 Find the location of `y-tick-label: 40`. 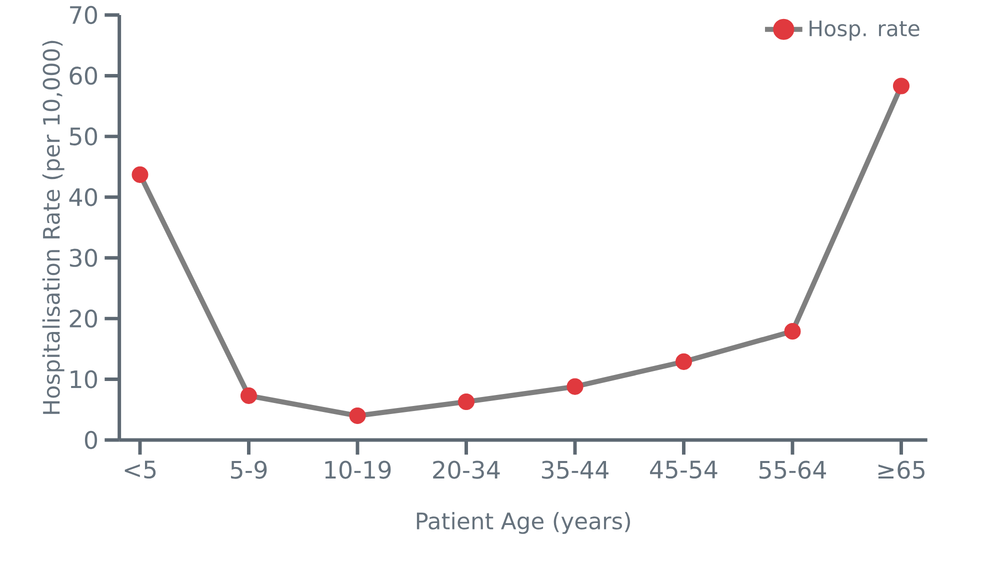

y-tick-label: 40 is located at coordinates (83, 197).